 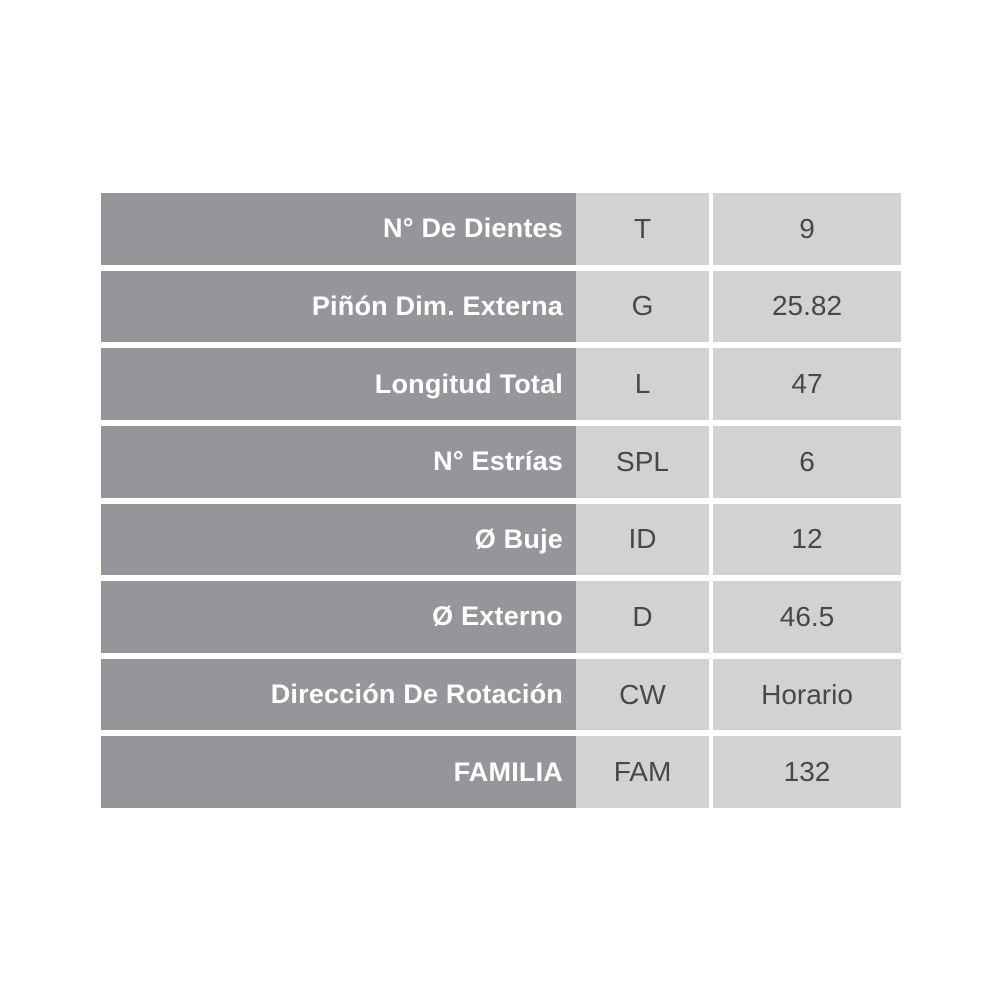 I want to click on spec-table-row: FAMILIA FAM 132, so click(x=501, y=772).